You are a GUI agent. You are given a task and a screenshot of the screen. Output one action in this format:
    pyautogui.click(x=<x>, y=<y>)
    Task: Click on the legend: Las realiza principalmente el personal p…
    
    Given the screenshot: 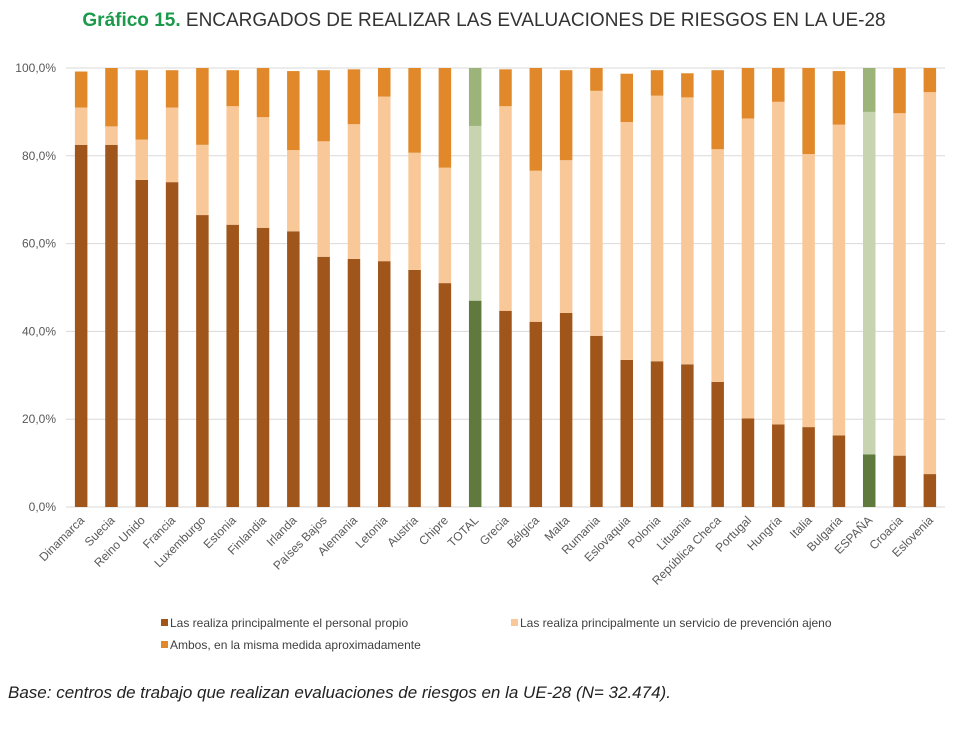 What is the action you would take?
    pyautogui.click(x=496, y=634)
    